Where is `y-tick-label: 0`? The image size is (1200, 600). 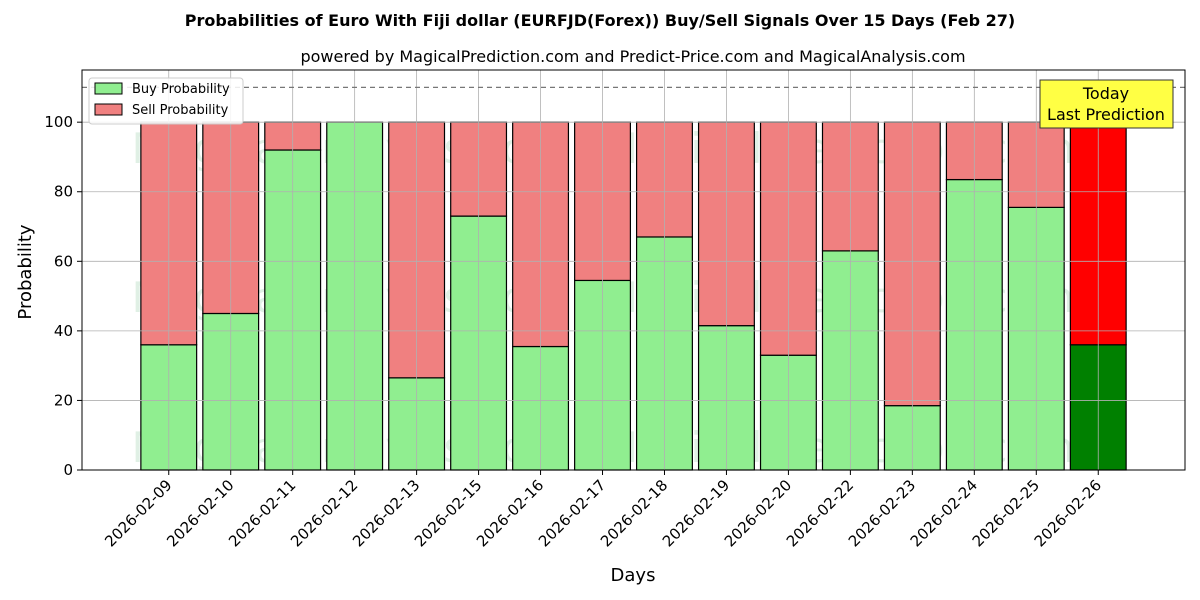 y-tick-label: 0 is located at coordinates (68, 470).